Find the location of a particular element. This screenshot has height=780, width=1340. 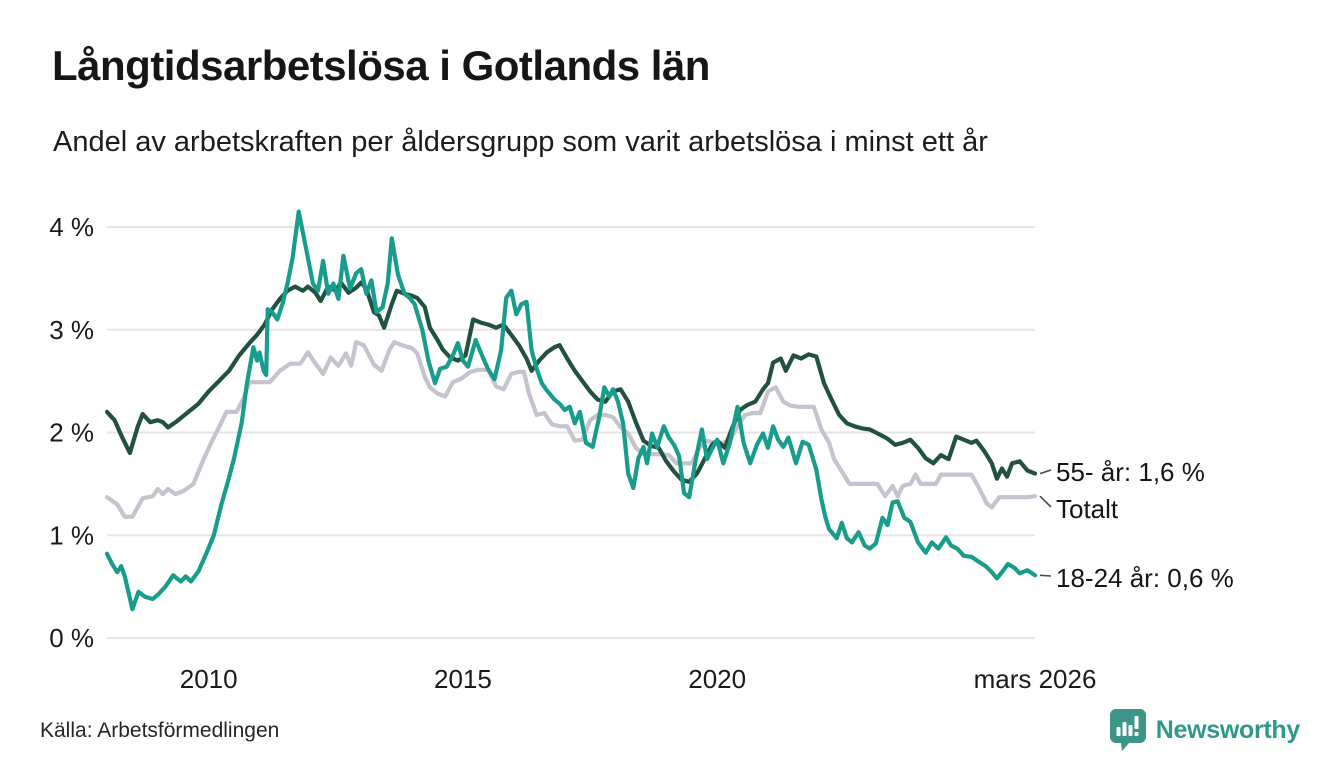

y-tick-label: 2 % is located at coordinates (71, 433).